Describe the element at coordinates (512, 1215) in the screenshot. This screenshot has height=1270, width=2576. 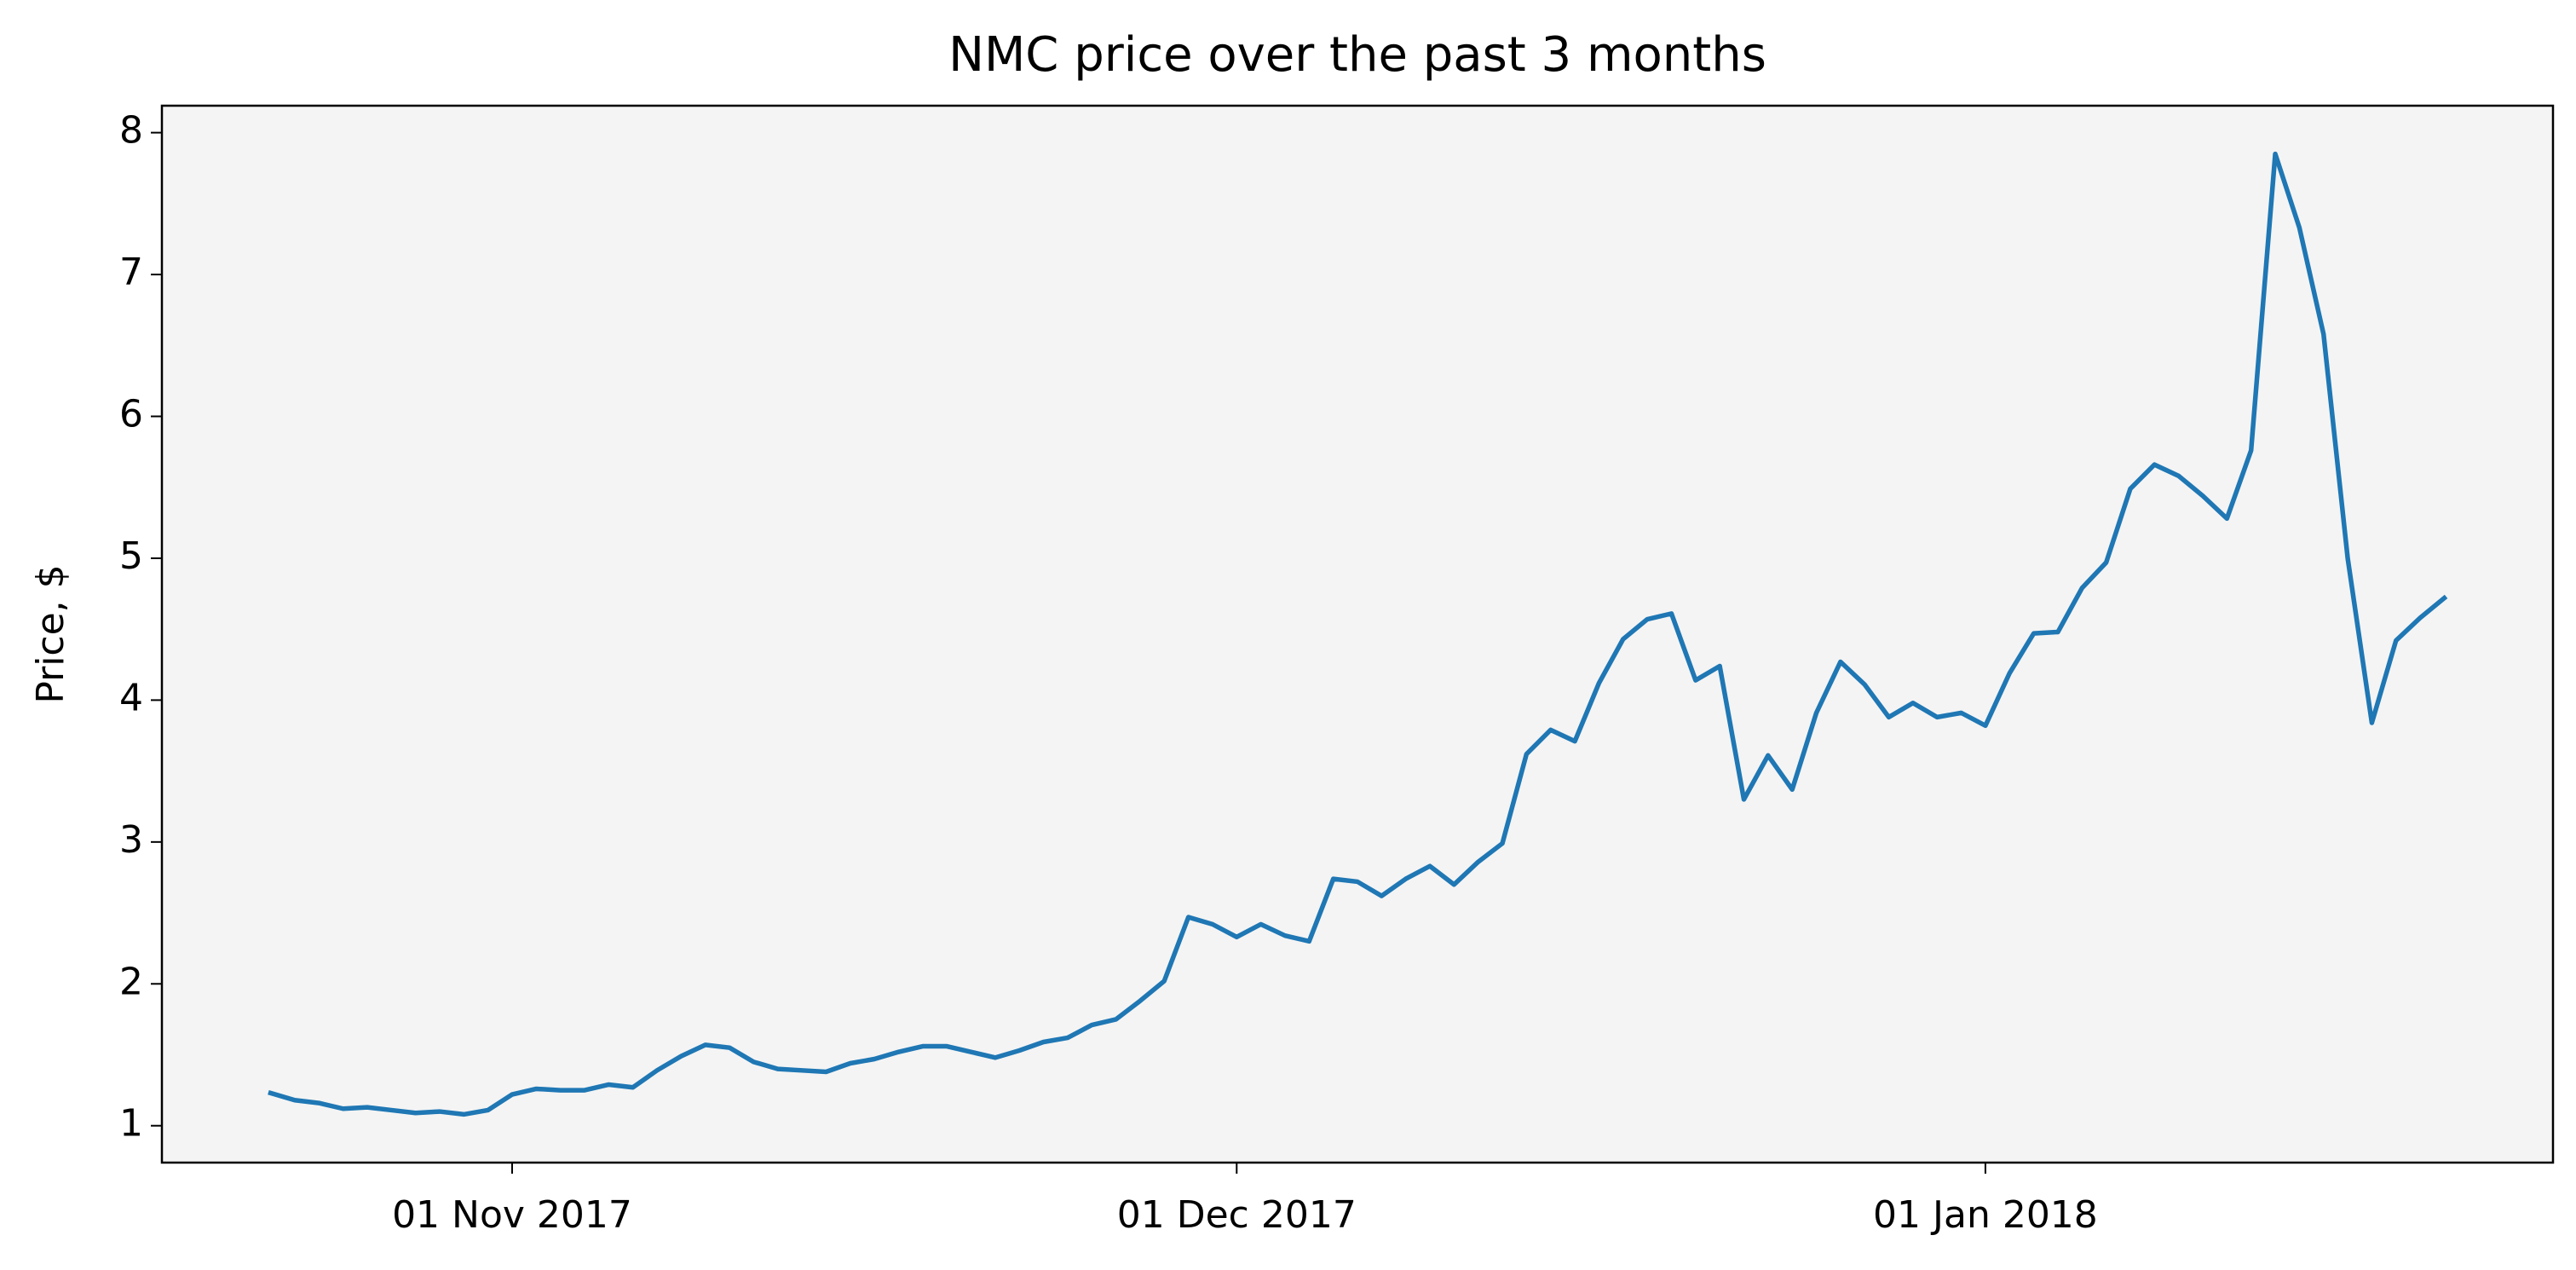
I see `x-tick-label: 01 Nov 2017` at that location.